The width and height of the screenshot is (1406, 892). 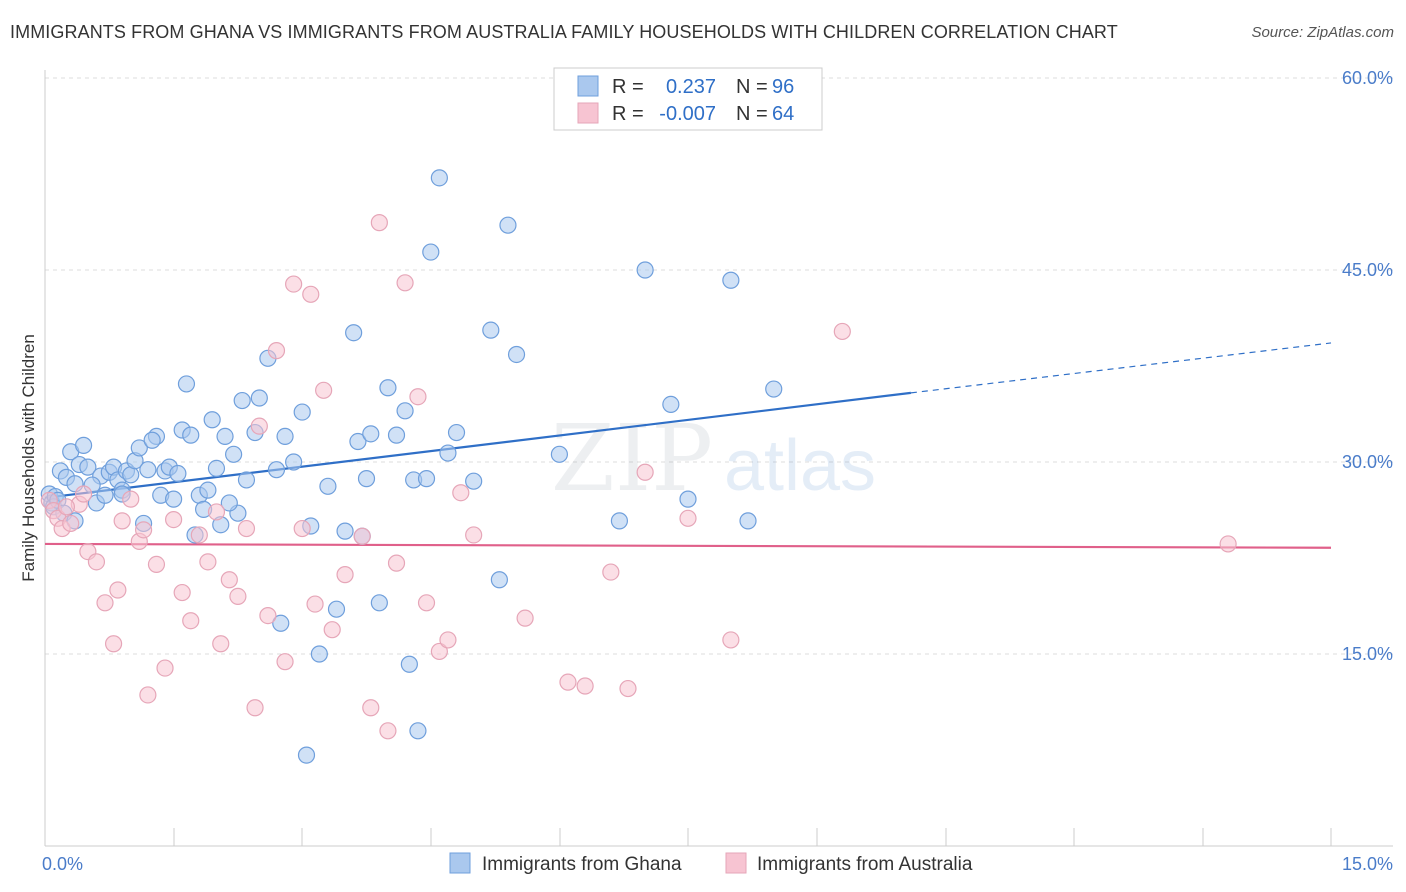 What do you see at coordinates (736, 863) in the screenshot?
I see `bottom-legend-swatch-australia` at bounding box center [736, 863].